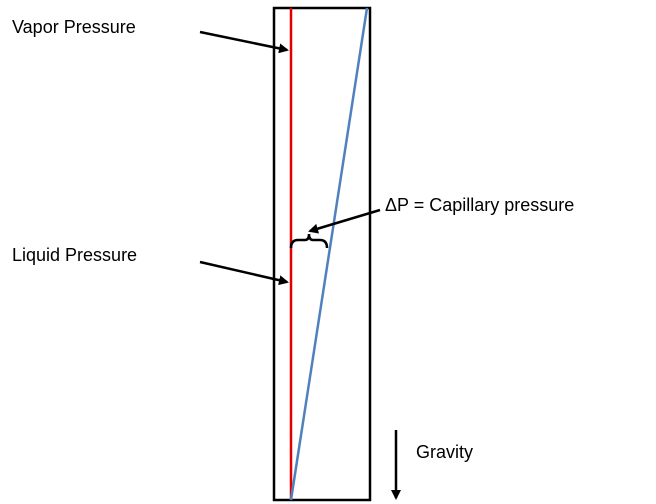 The image size is (656, 504). I want to click on delta-arrow, so click(344, 221).